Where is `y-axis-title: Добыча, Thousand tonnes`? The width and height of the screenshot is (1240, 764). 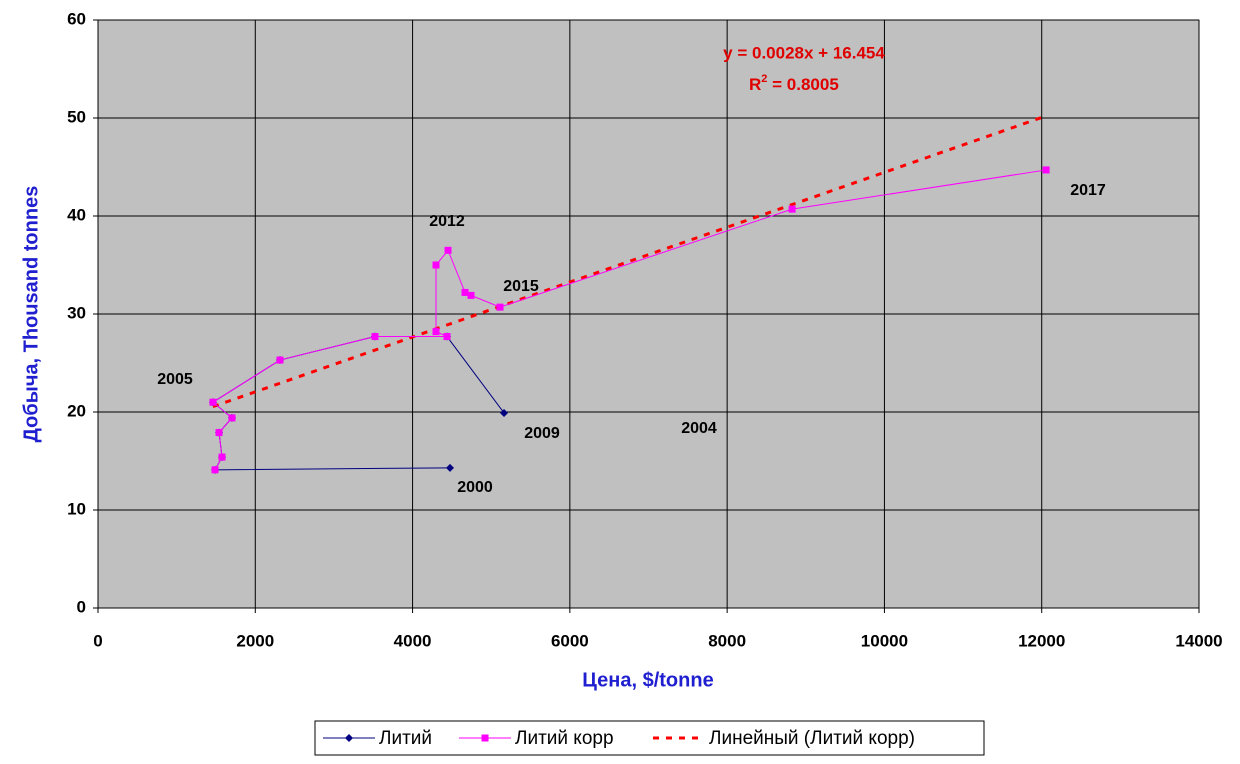 y-axis-title: Добыча, Thousand tonnes is located at coordinates (31, 314).